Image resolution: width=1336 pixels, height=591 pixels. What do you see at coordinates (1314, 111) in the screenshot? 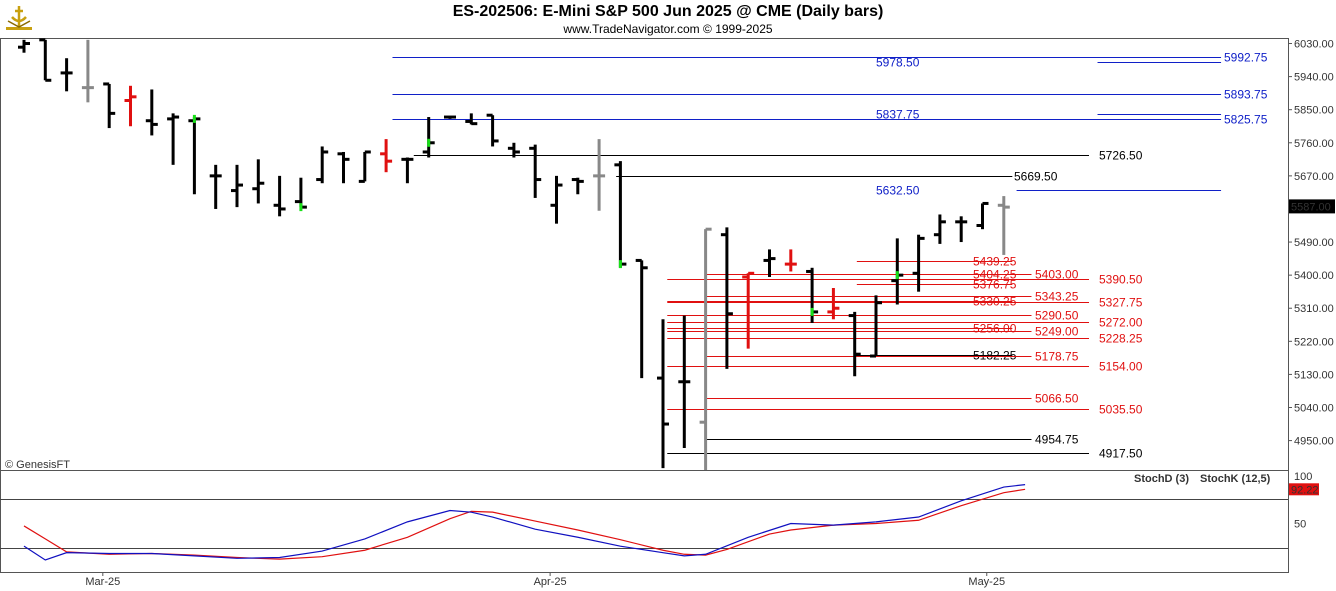
I see `y-tick-label: 5850.00` at bounding box center [1314, 111].